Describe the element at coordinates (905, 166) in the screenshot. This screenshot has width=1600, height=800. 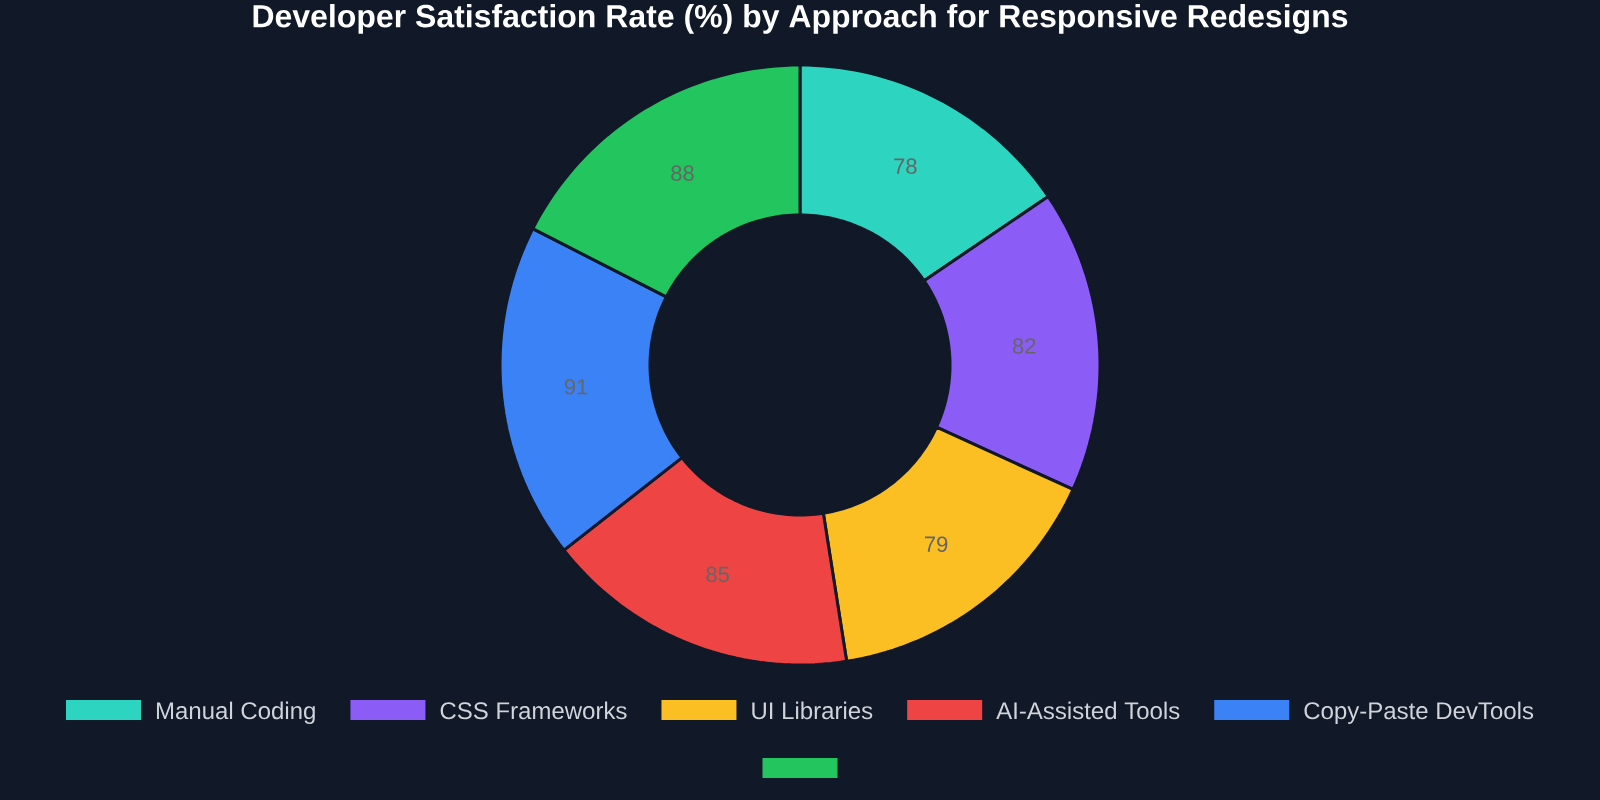
I see `data-label: 78` at that location.